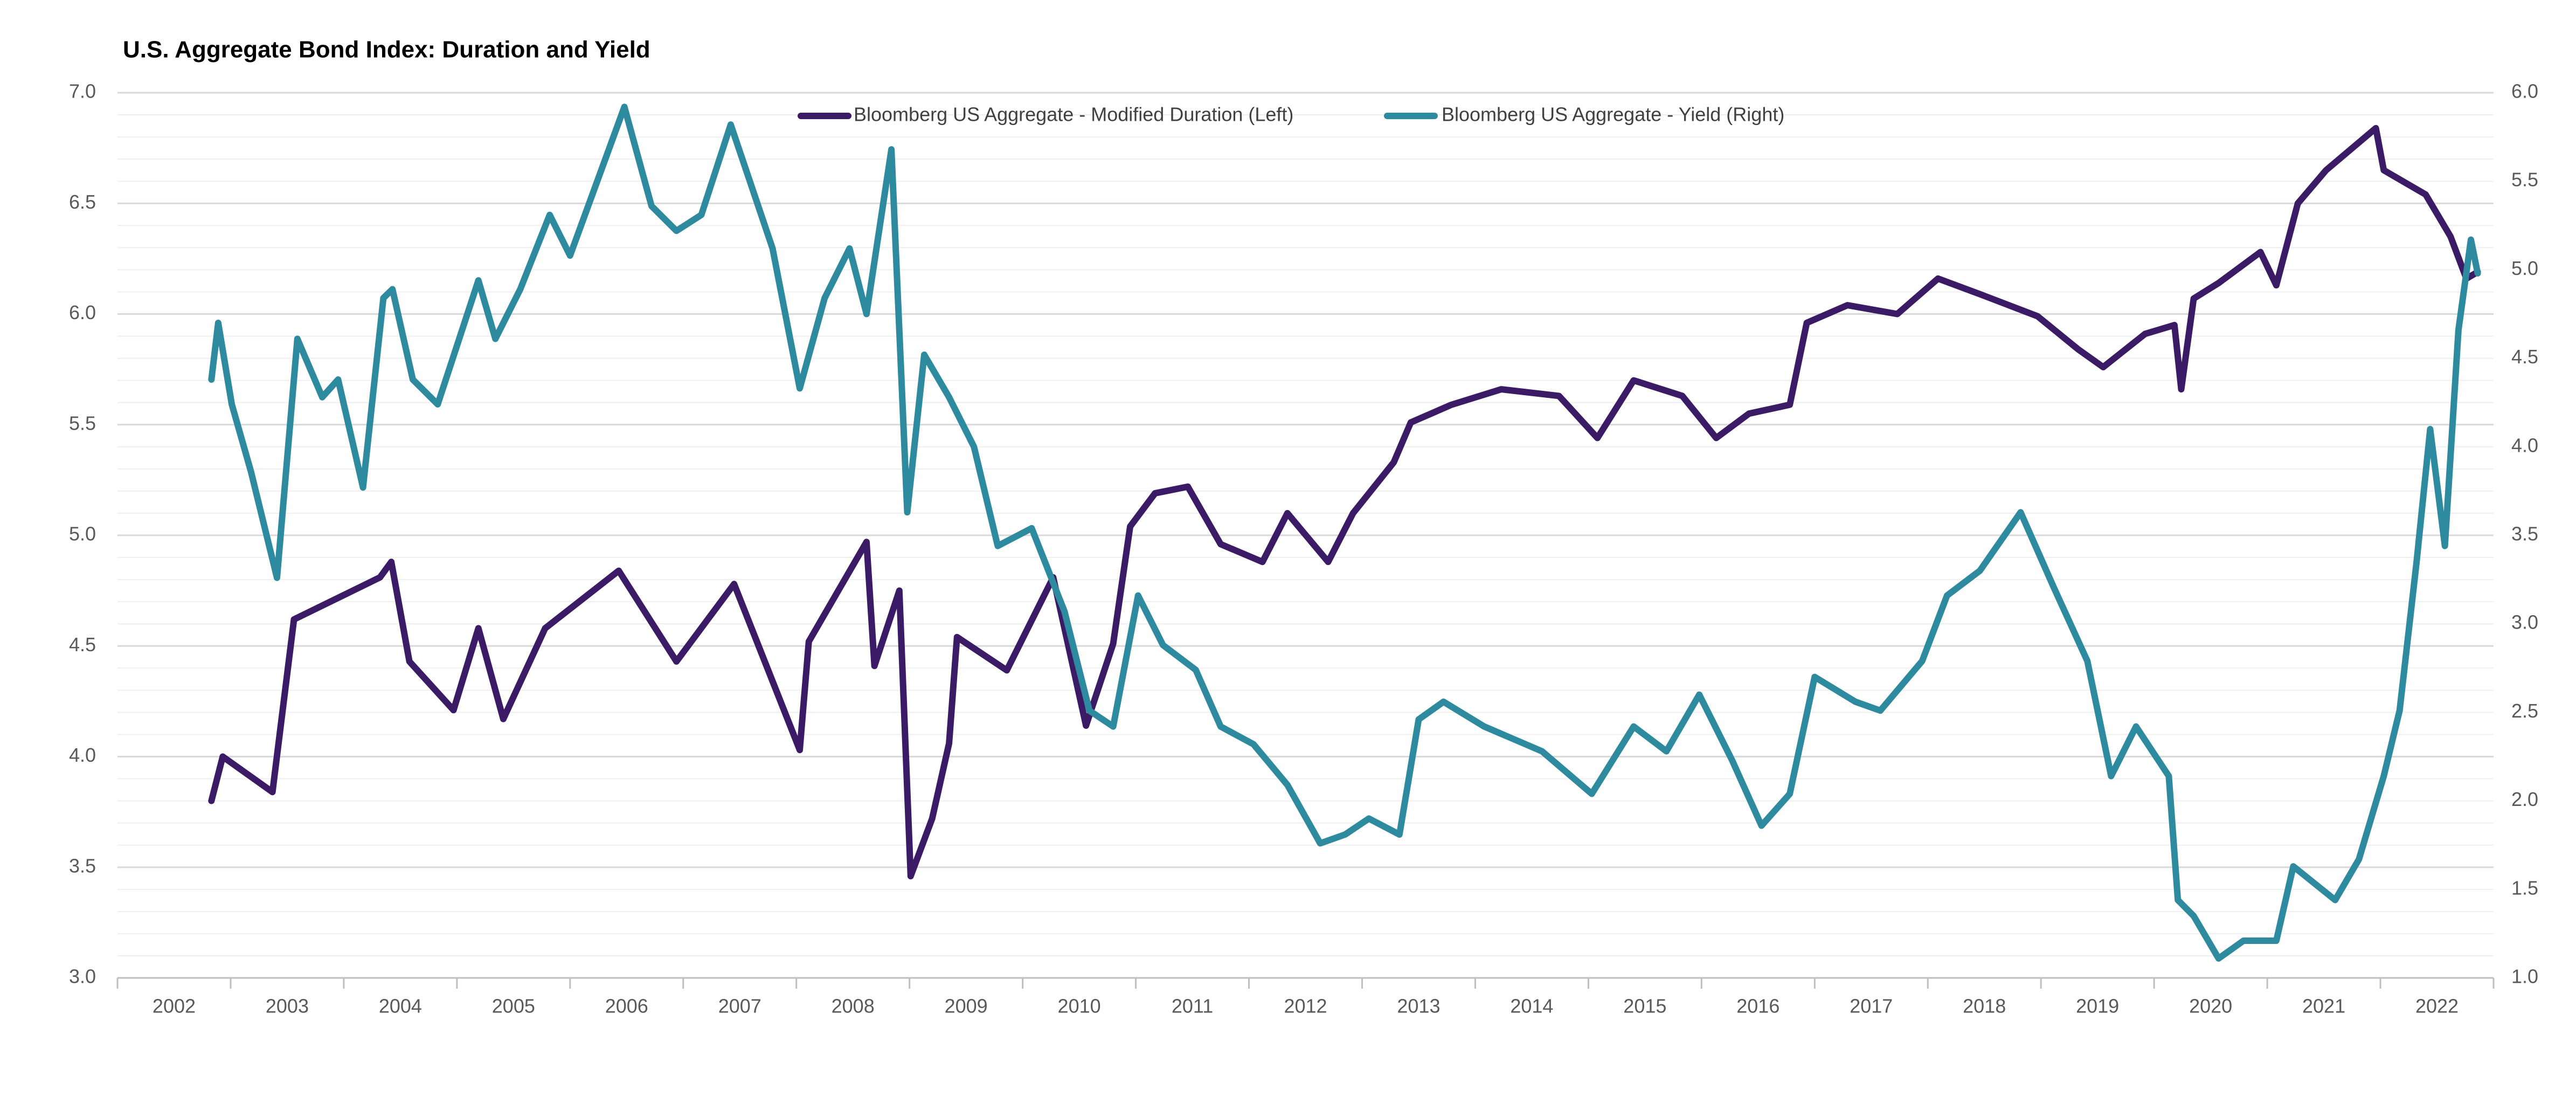  I want to click on x-tick-label: 2006, so click(626, 1006).